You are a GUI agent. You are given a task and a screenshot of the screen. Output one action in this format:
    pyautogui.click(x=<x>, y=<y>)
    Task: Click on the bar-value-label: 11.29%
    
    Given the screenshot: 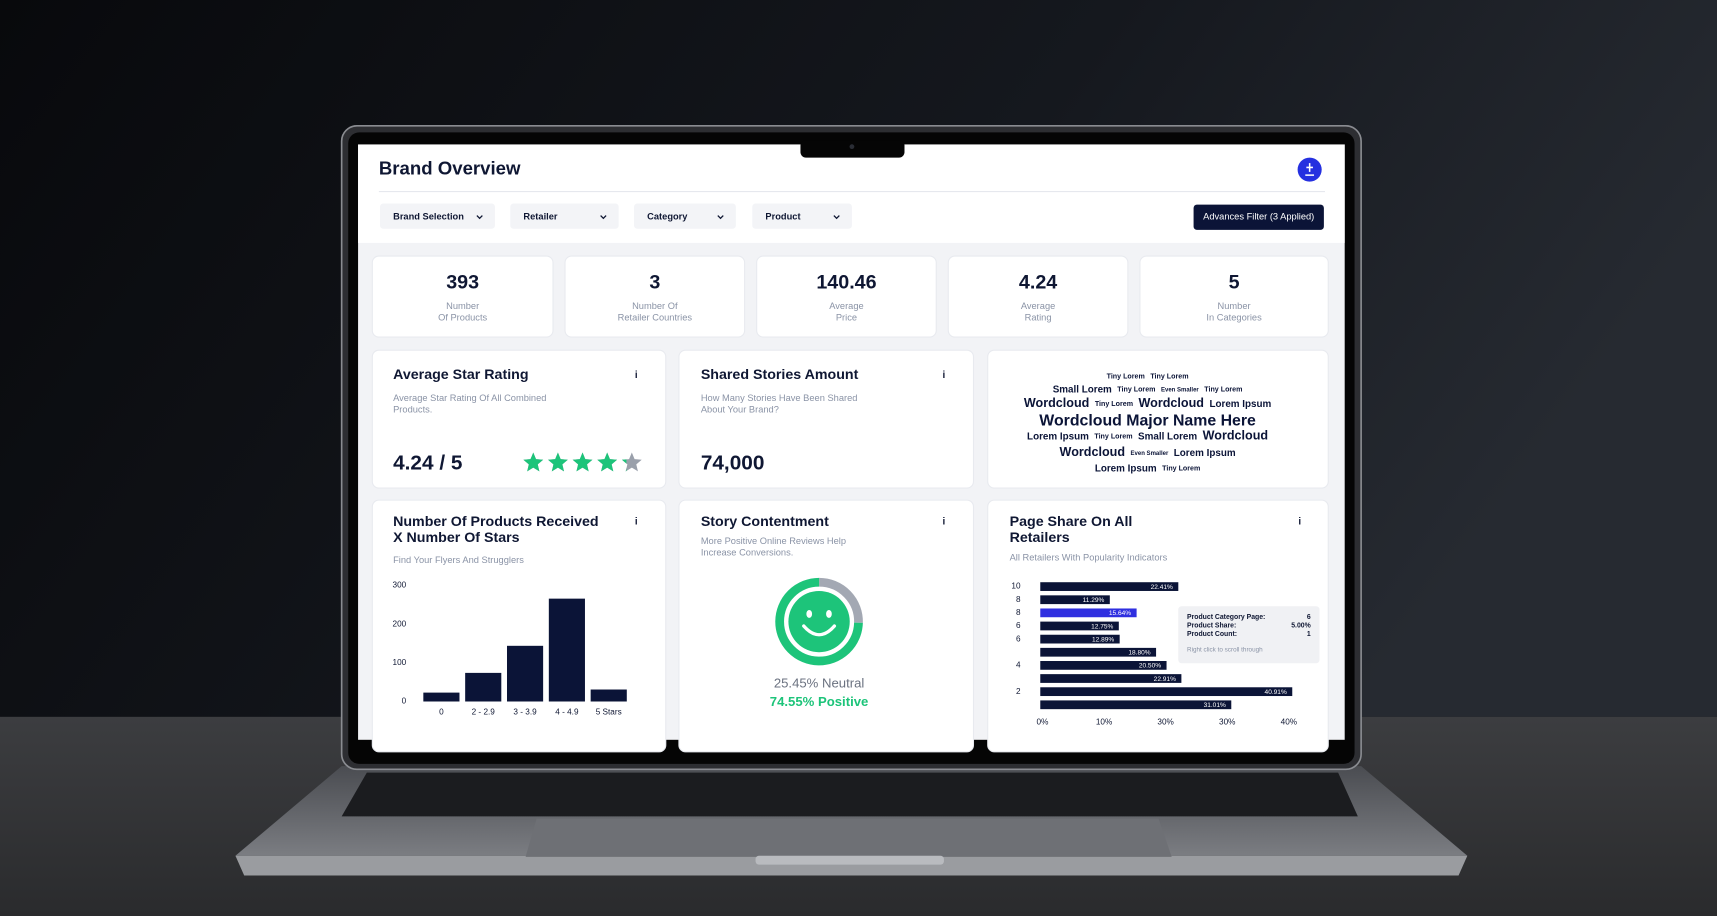 What is the action you would take?
    pyautogui.click(x=1094, y=600)
    